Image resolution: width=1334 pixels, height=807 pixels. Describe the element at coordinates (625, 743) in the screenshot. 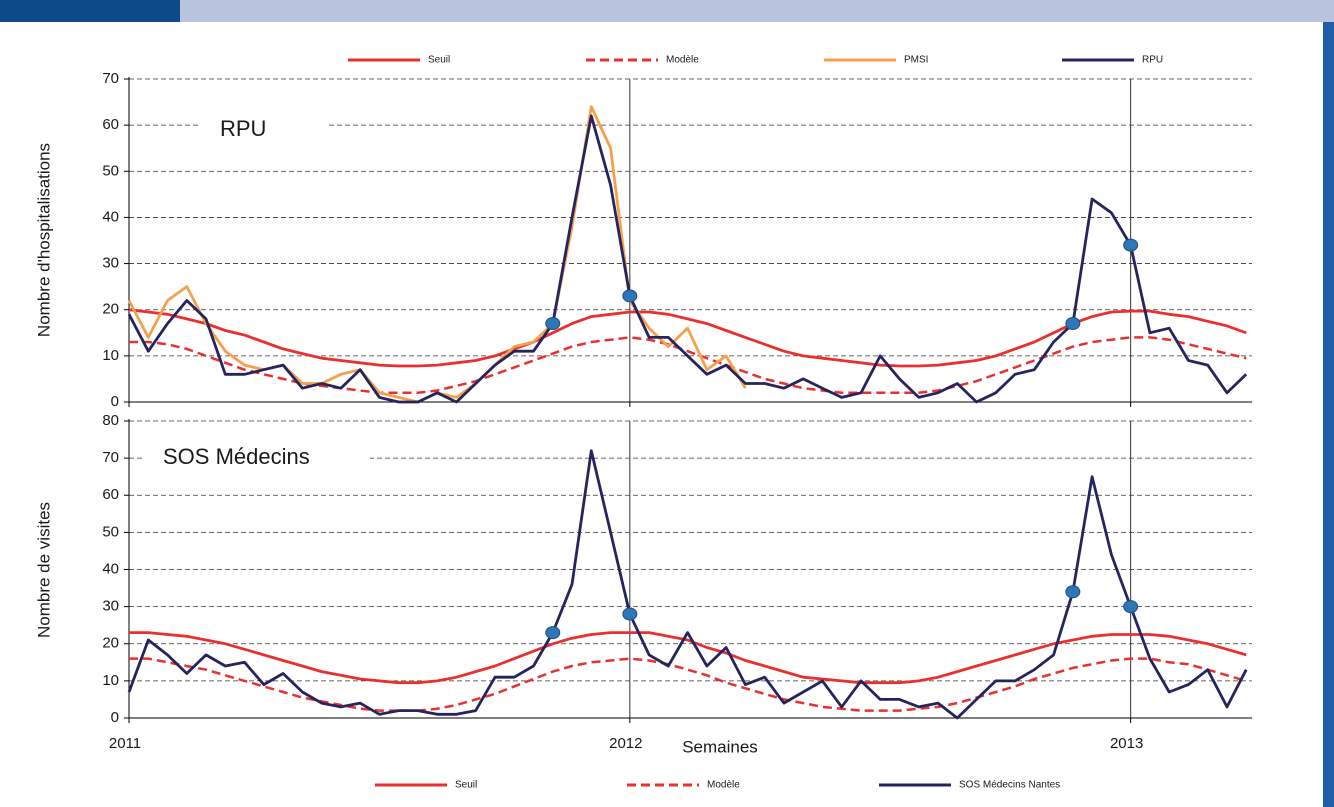

I see `x-tick-label: 2012` at that location.